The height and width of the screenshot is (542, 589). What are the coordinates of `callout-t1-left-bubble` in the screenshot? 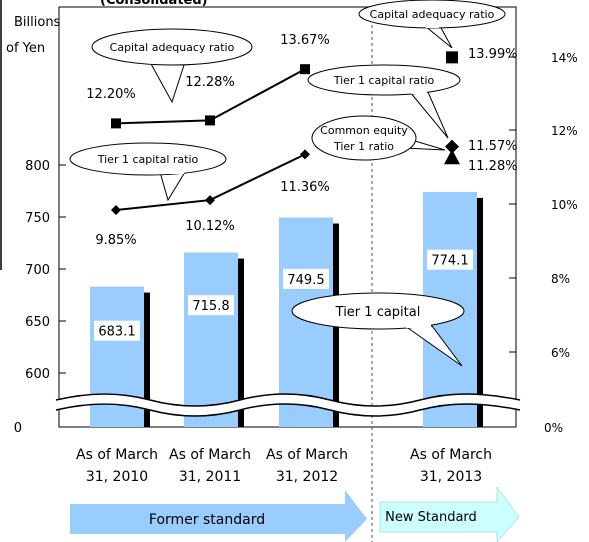 It's located at (148, 159).